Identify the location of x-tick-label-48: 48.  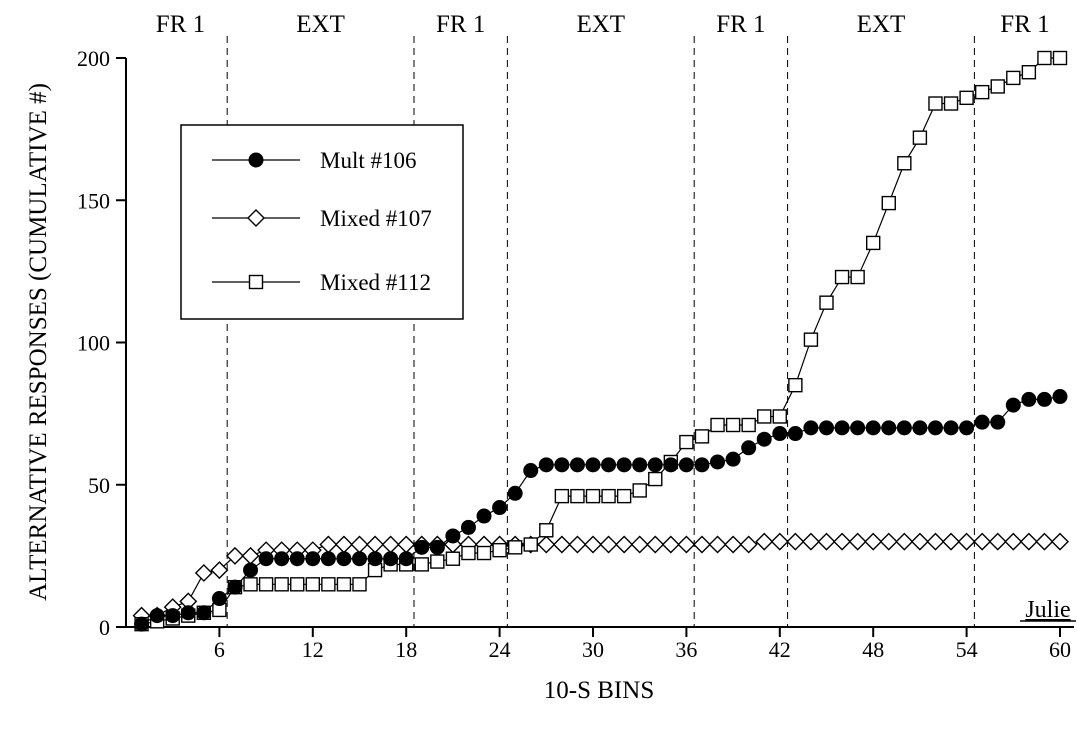
(873, 649).